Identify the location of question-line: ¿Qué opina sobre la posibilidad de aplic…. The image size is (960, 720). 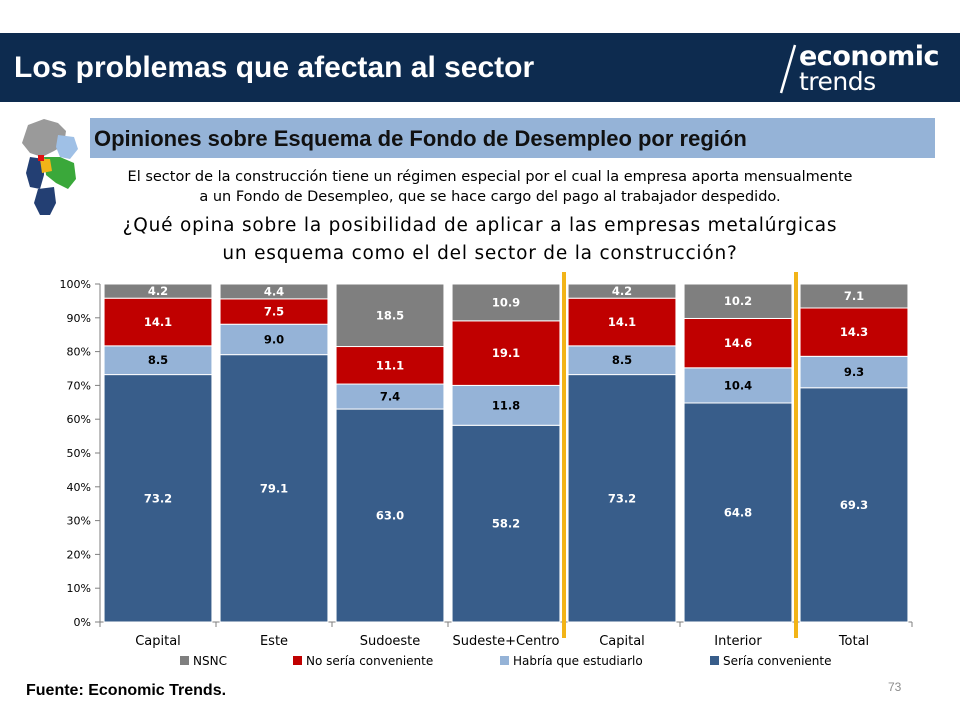
(480, 225).